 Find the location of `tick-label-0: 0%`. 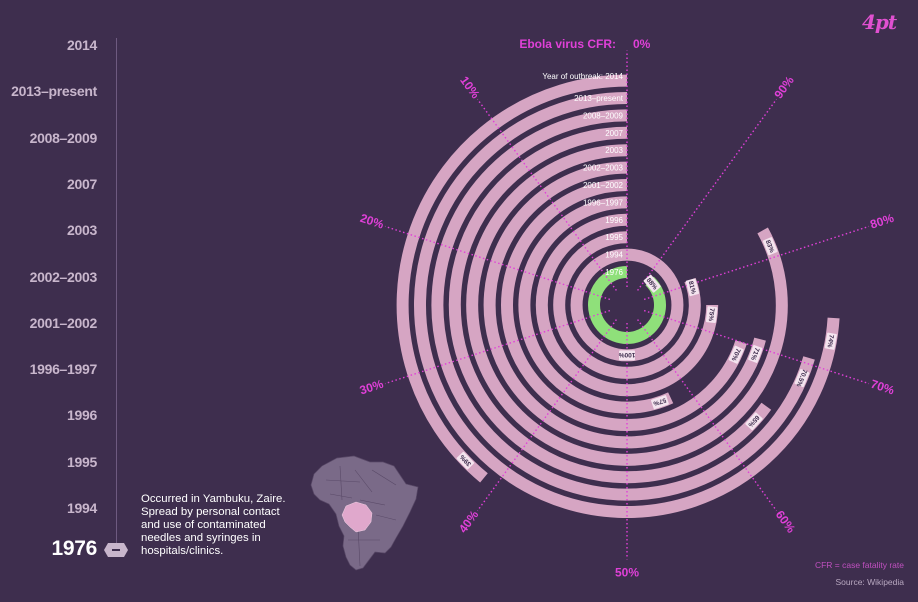

tick-label-0: 0% is located at coordinates (642, 44).